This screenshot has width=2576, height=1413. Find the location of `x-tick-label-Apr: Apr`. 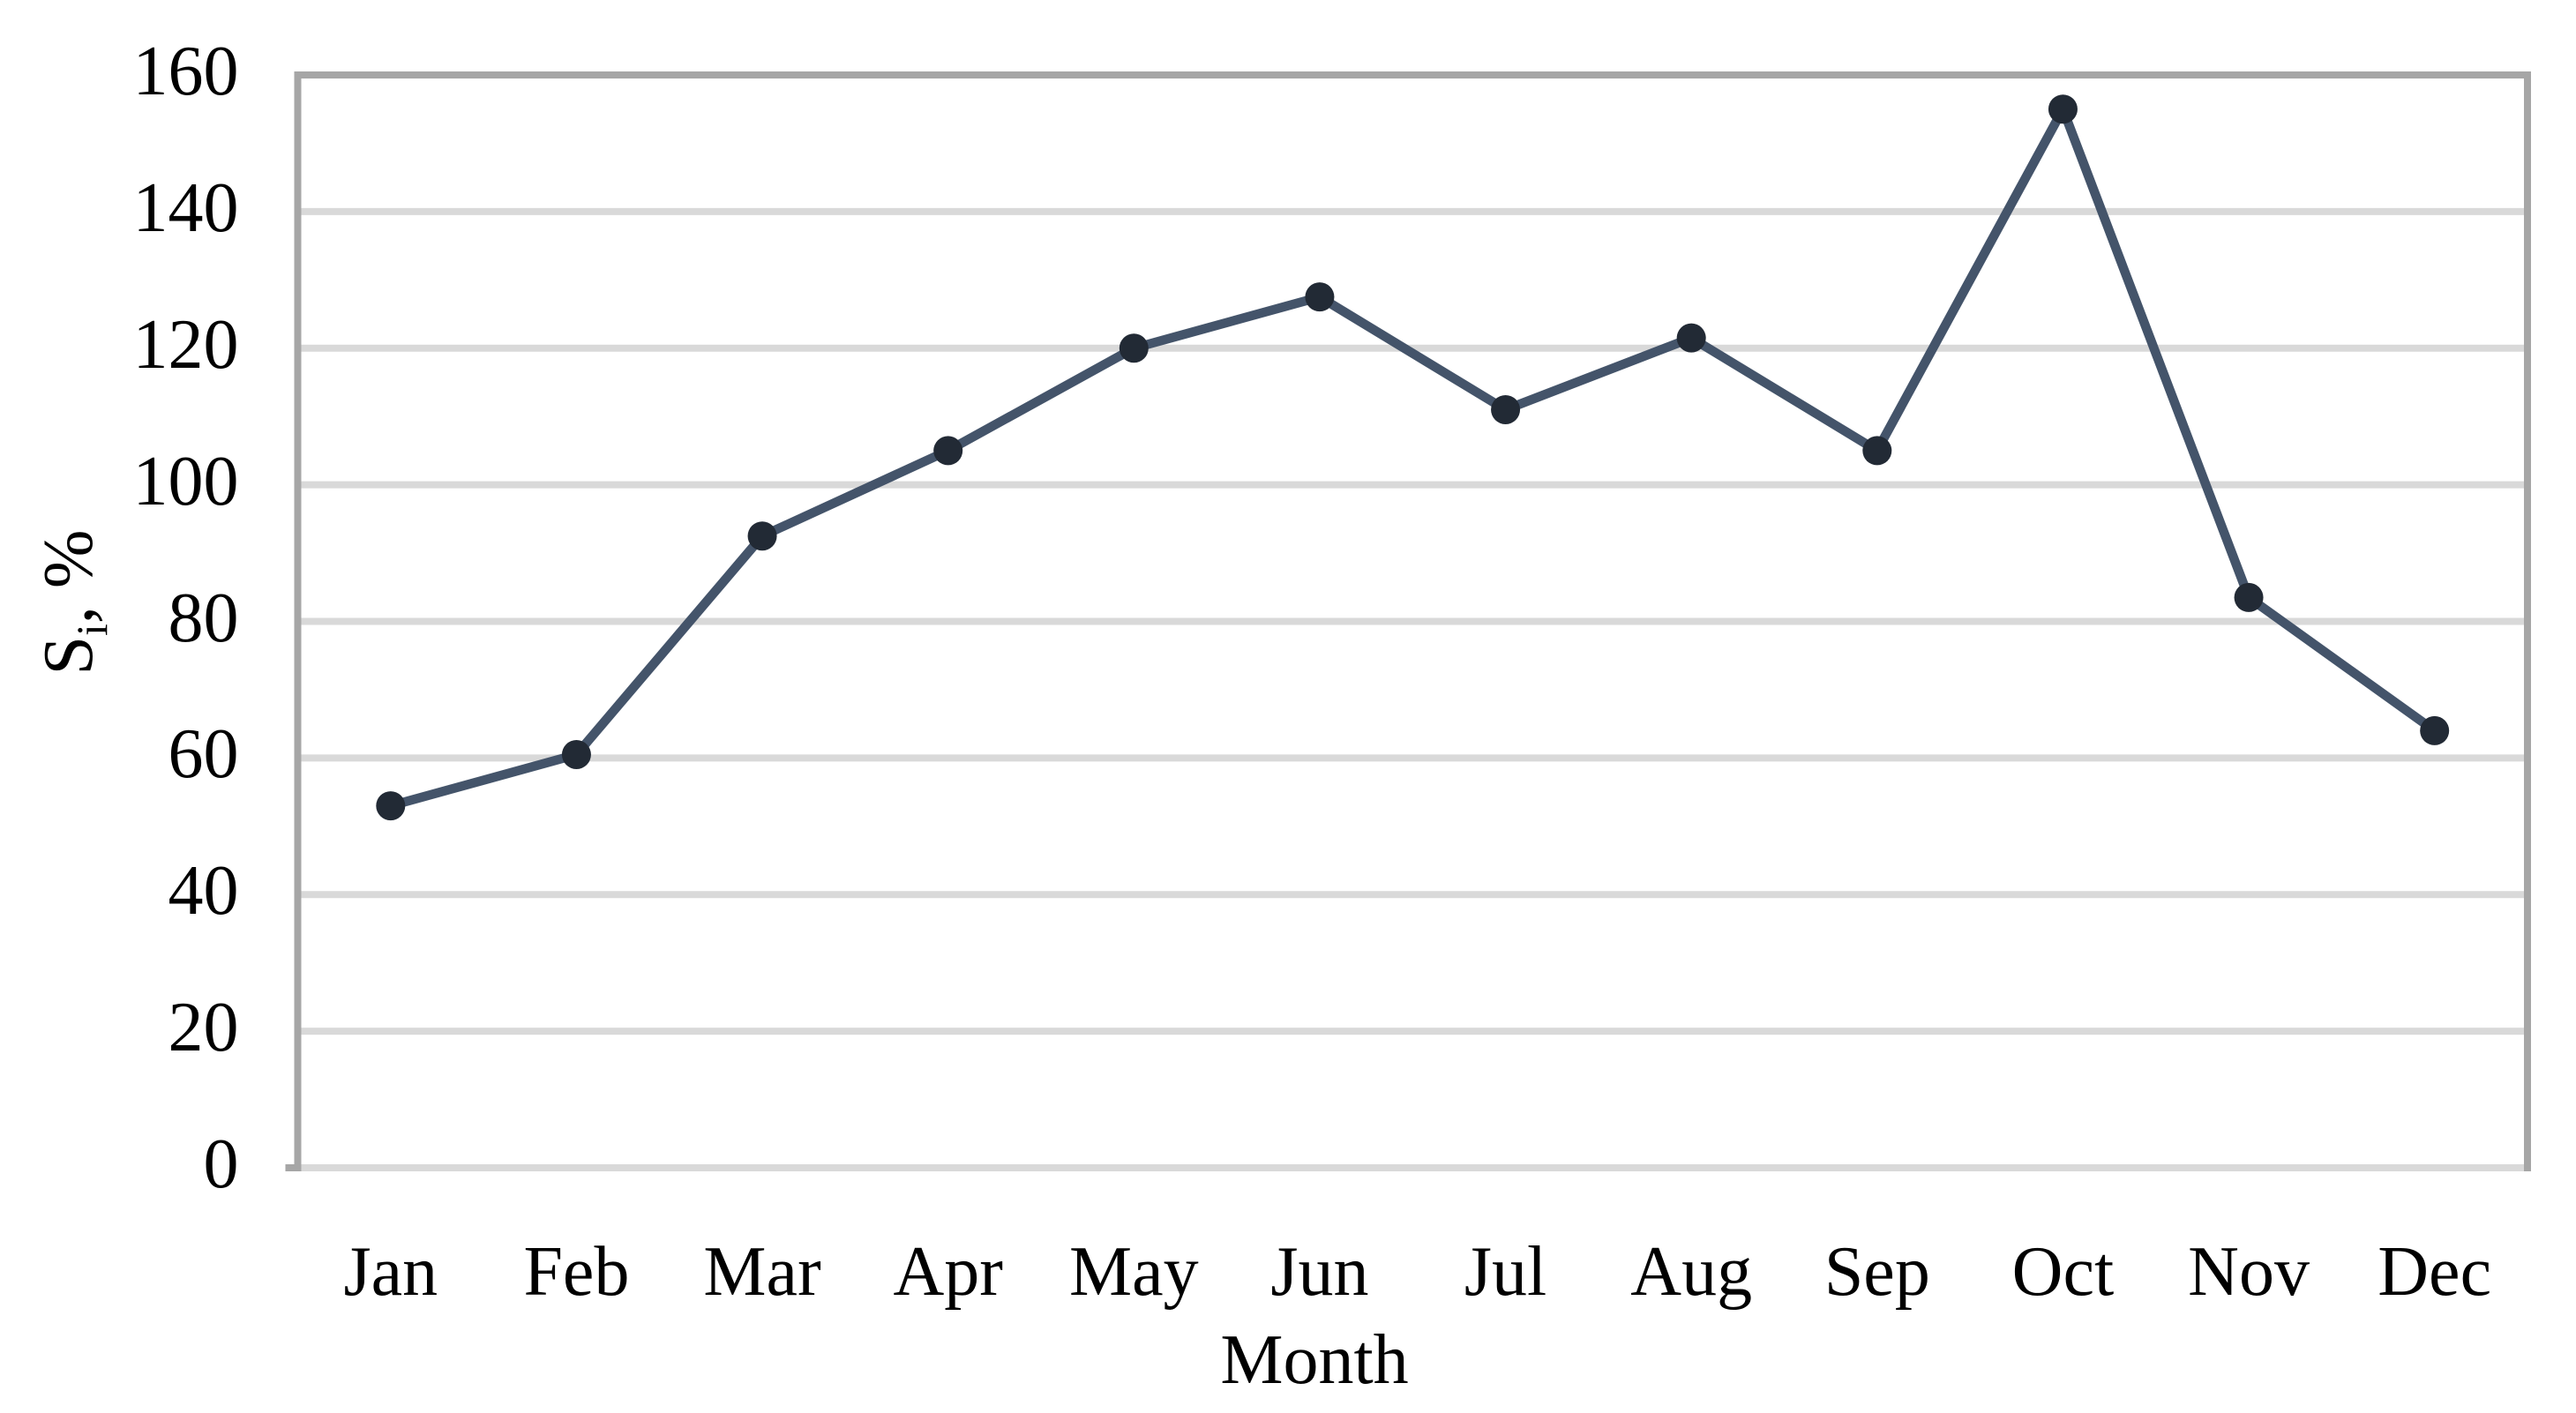

x-tick-label-Apr: Apr is located at coordinates (948, 1272).